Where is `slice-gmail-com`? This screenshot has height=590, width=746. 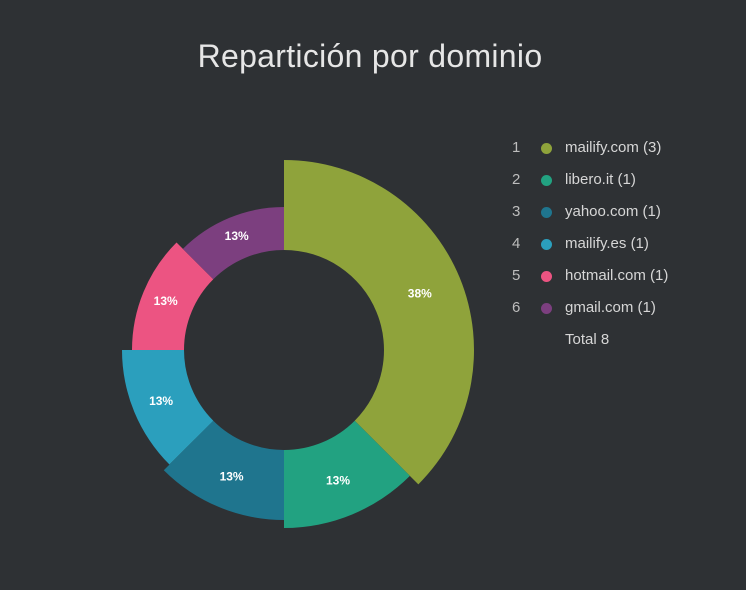 slice-gmail-com is located at coordinates (233, 243).